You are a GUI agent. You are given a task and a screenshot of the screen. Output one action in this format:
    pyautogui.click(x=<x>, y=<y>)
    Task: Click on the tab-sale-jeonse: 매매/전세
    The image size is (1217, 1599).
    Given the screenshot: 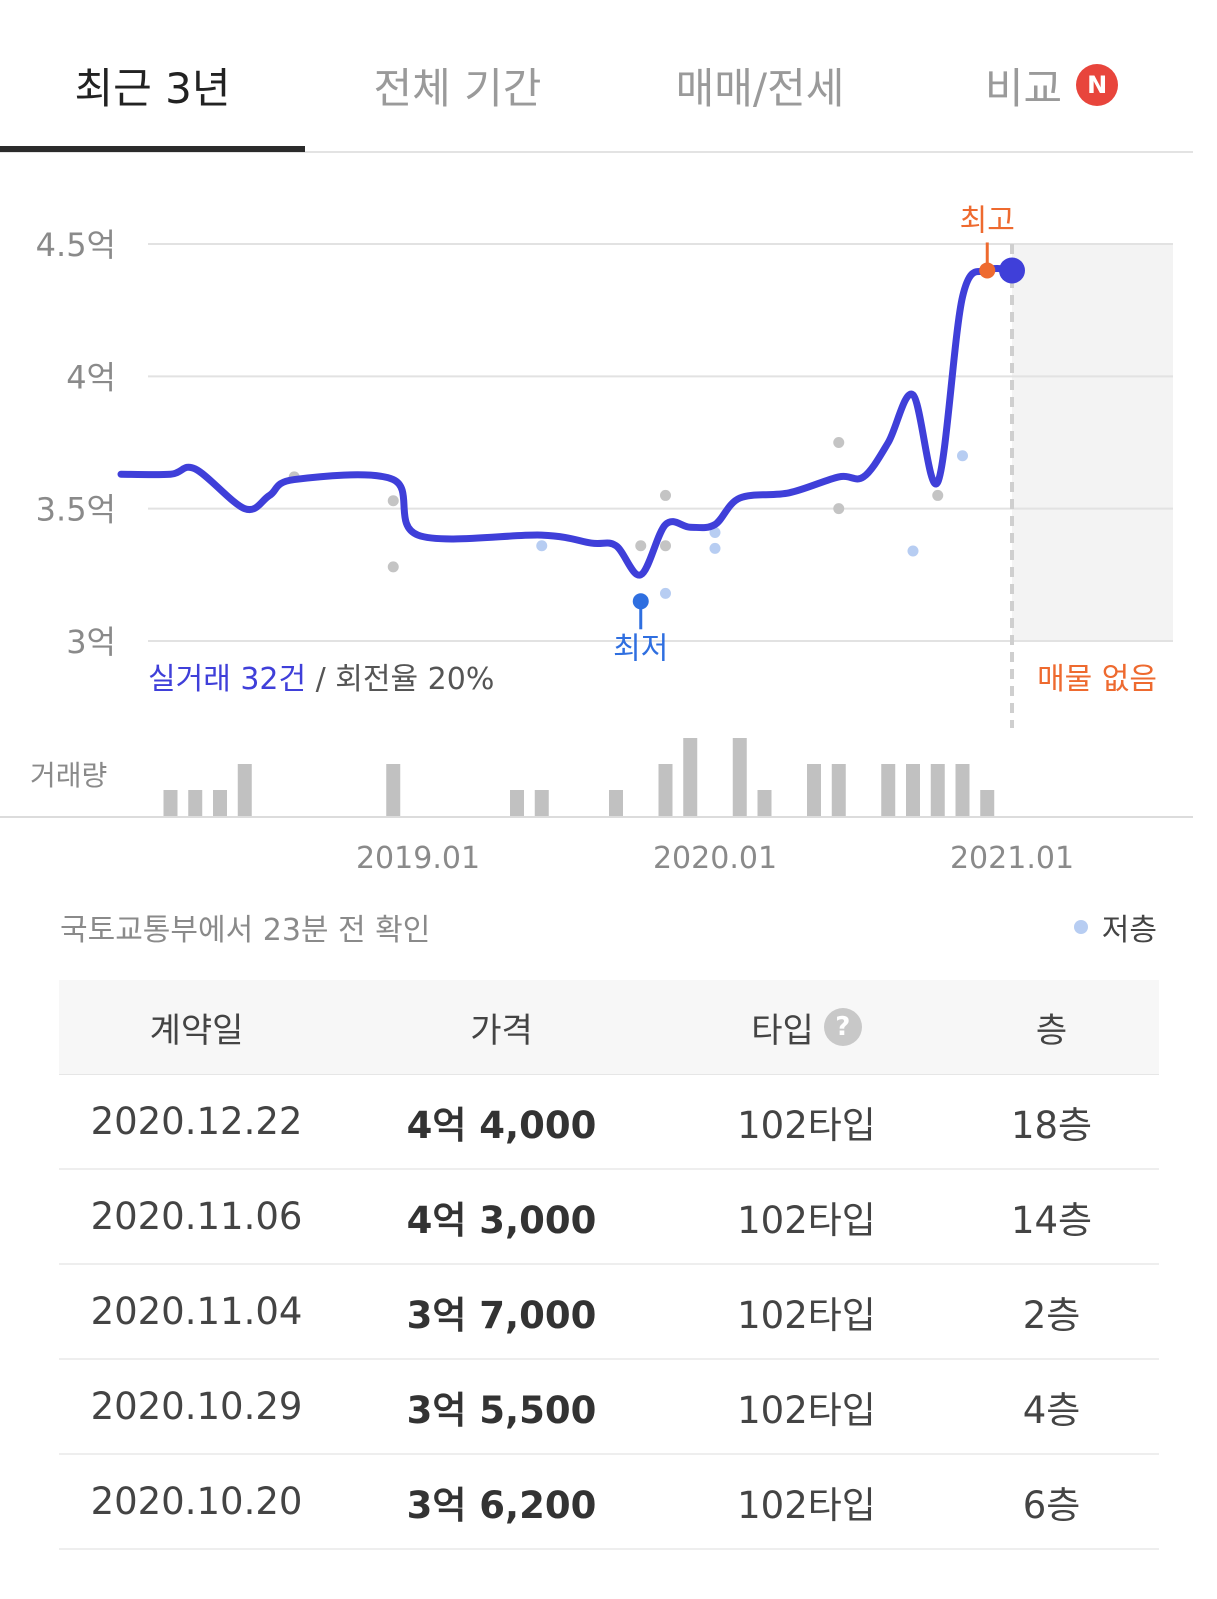 What is the action you would take?
    pyautogui.click(x=760, y=85)
    